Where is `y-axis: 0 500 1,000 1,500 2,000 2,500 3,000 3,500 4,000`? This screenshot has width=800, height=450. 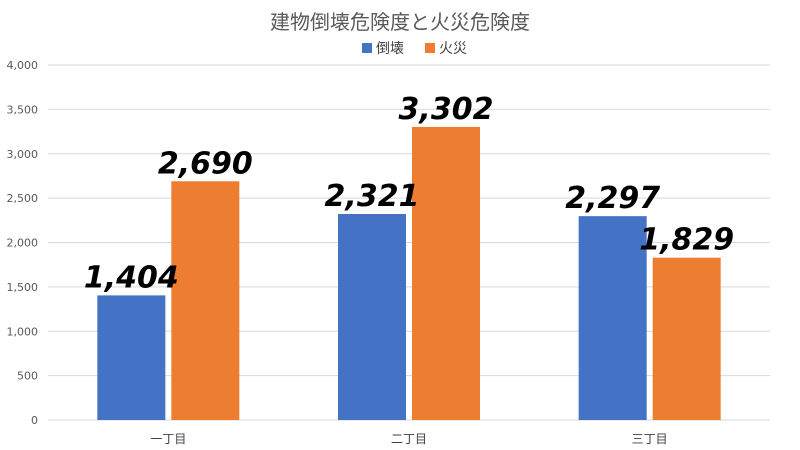
y-axis: 0 500 1,000 1,500 2,000 2,500 3,000 3,500 4,000 is located at coordinates (23, 243).